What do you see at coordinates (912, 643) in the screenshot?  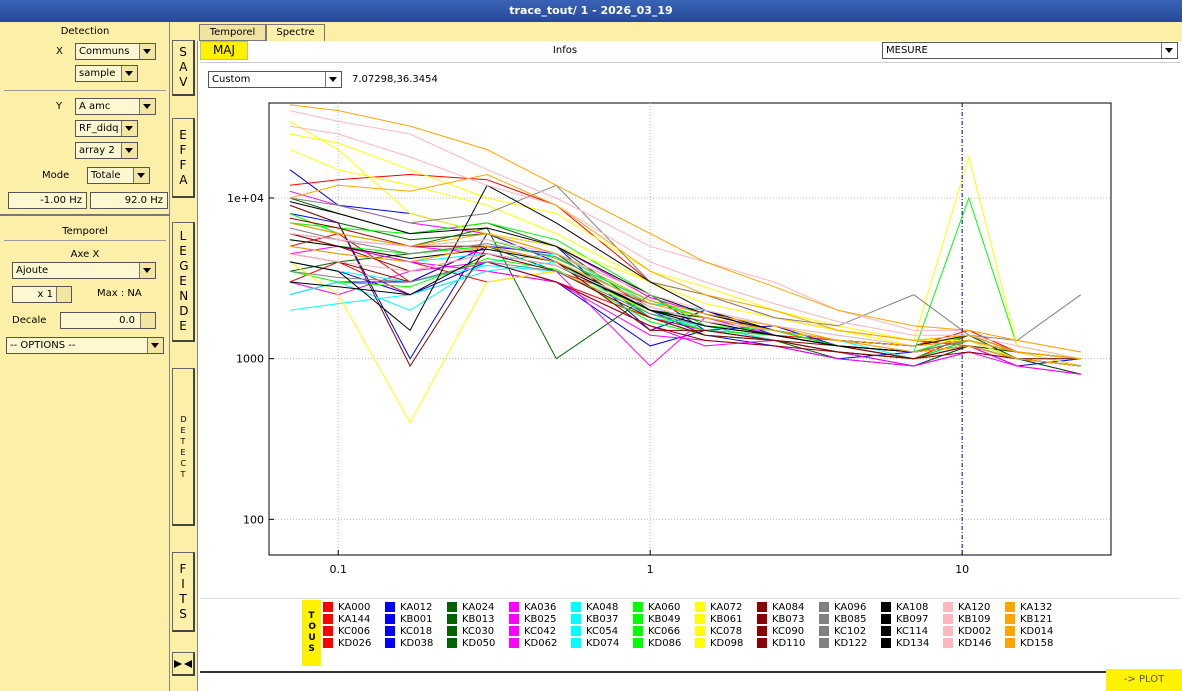 I see `legend-label: KD134` at bounding box center [912, 643].